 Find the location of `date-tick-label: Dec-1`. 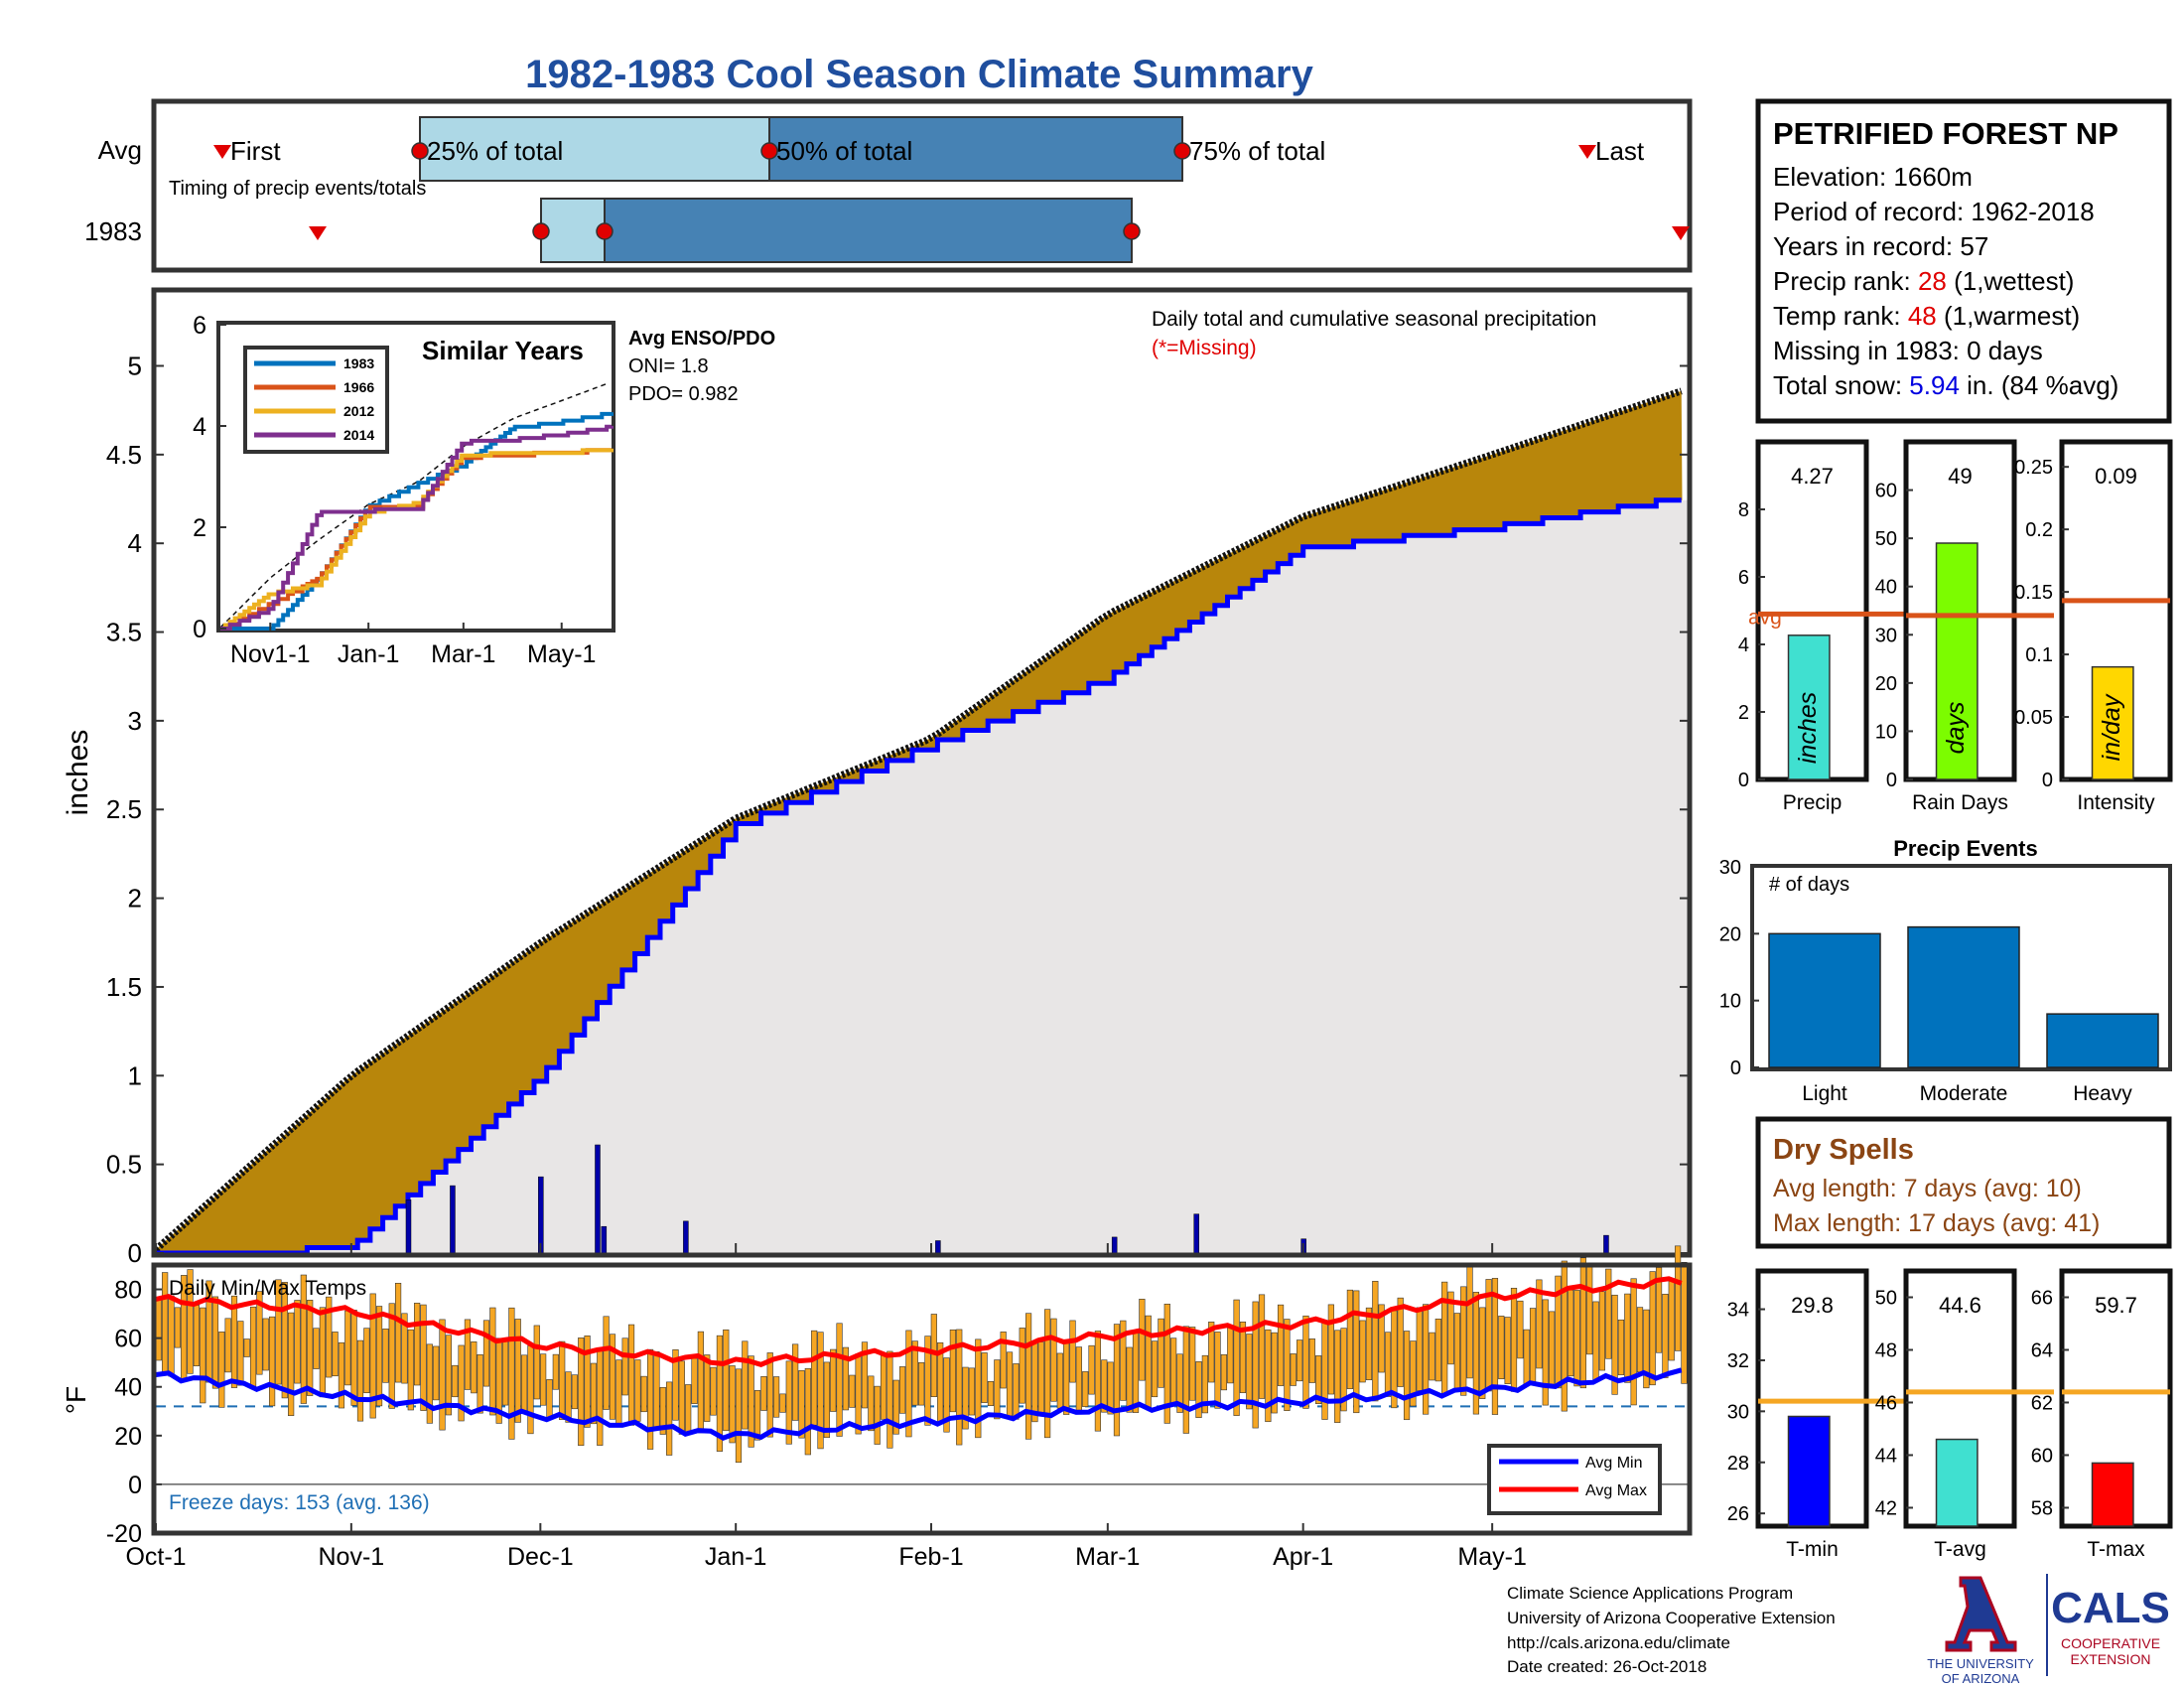

date-tick-label: Dec-1 is located at coordinates (540, 1557).